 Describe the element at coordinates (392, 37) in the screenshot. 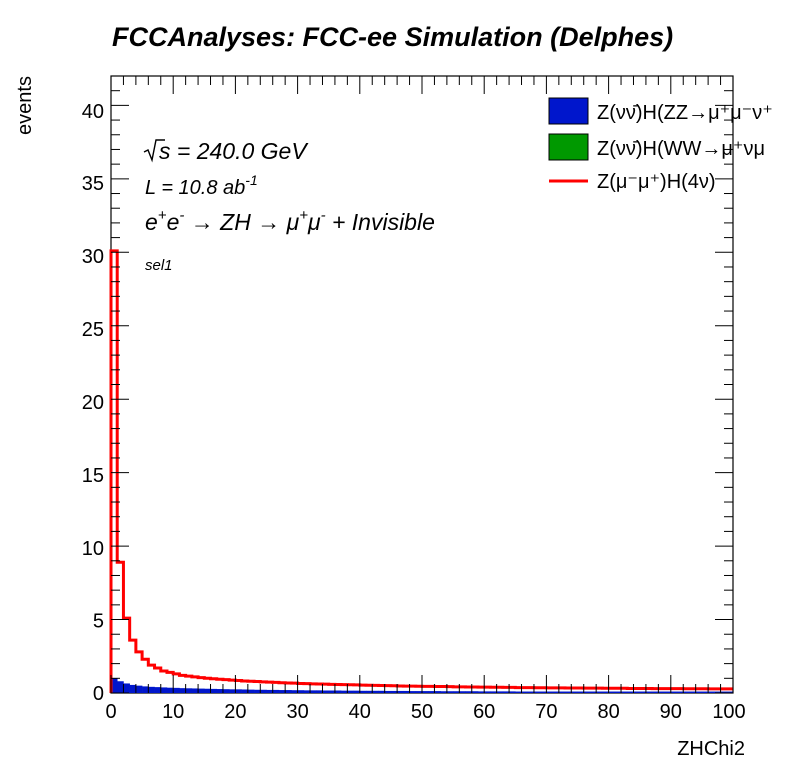

I see `chart-title: FCCAnalyses: FCC-ee Simulation (Delphes)` at that location.